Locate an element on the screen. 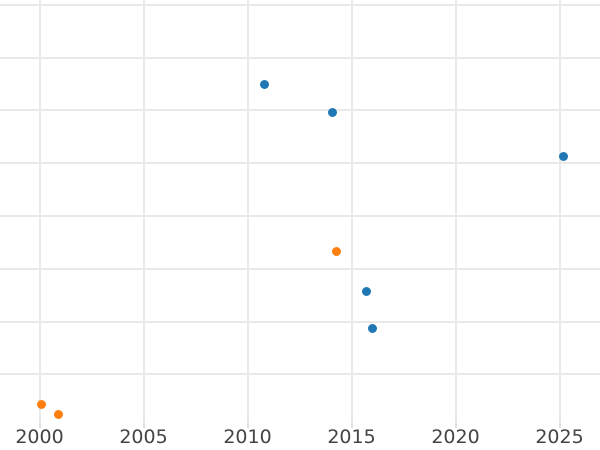 This screenshot has height=450, width=600. x-tick-label: 2015 is located at coordinates (351, 437).